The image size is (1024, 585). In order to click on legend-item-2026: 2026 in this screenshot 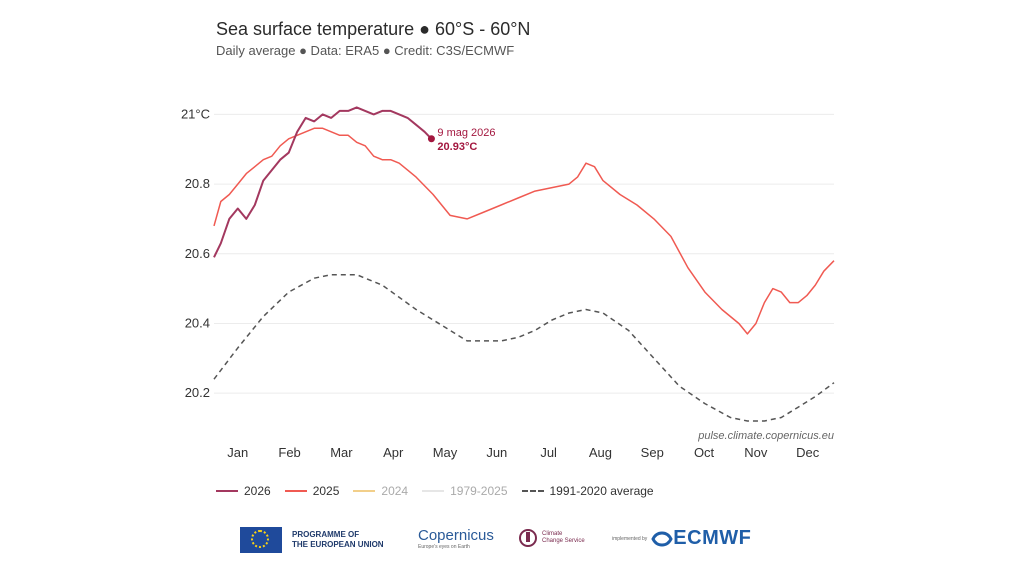, I will do `click(243, 491)`.